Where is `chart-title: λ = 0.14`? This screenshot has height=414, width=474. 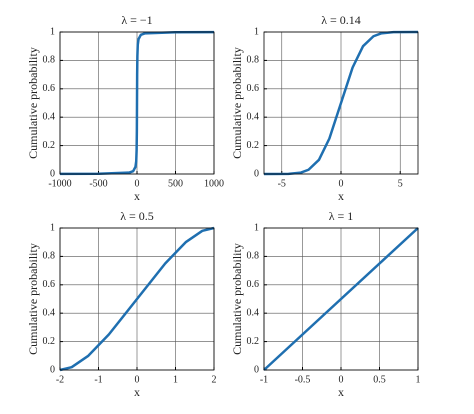
chart-title: λ = 0.14 is located at coordinates (341, 20).